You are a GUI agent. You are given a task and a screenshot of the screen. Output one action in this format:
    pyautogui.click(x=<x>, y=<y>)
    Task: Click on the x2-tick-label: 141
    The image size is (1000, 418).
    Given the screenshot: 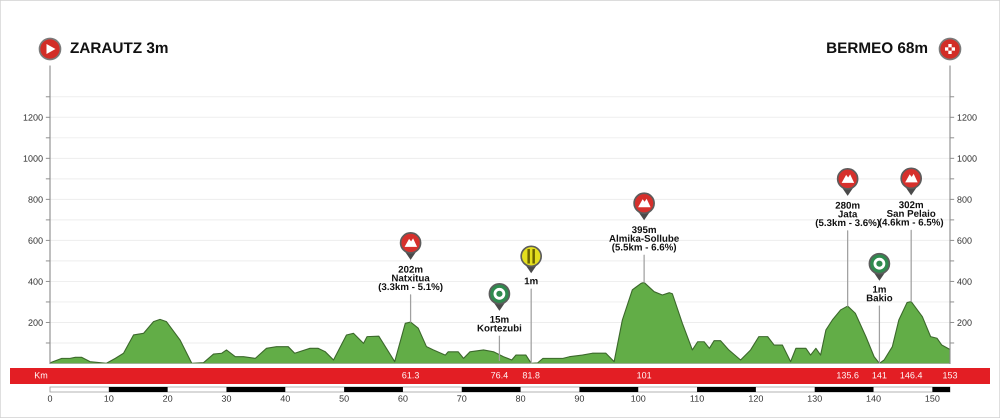 What is the action you would take?
    pyautogui.click(x=879, y=375)
    